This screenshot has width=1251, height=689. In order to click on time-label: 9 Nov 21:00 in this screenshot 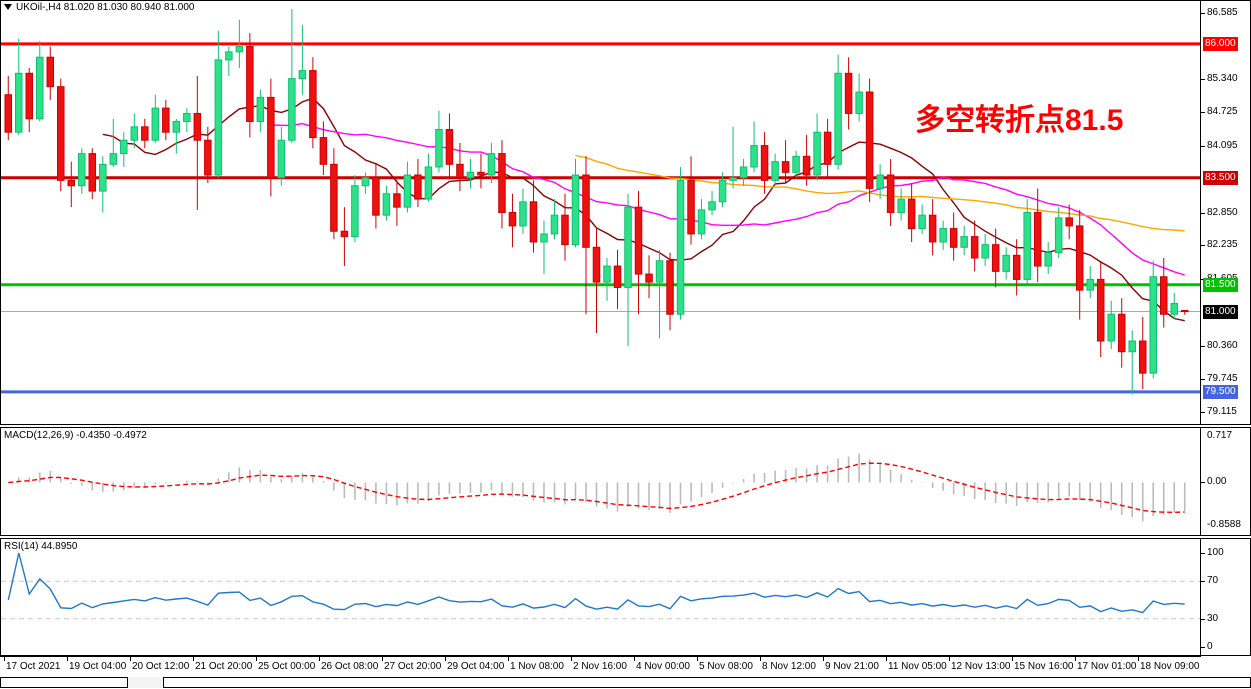, I will do `click(852, 666)`.